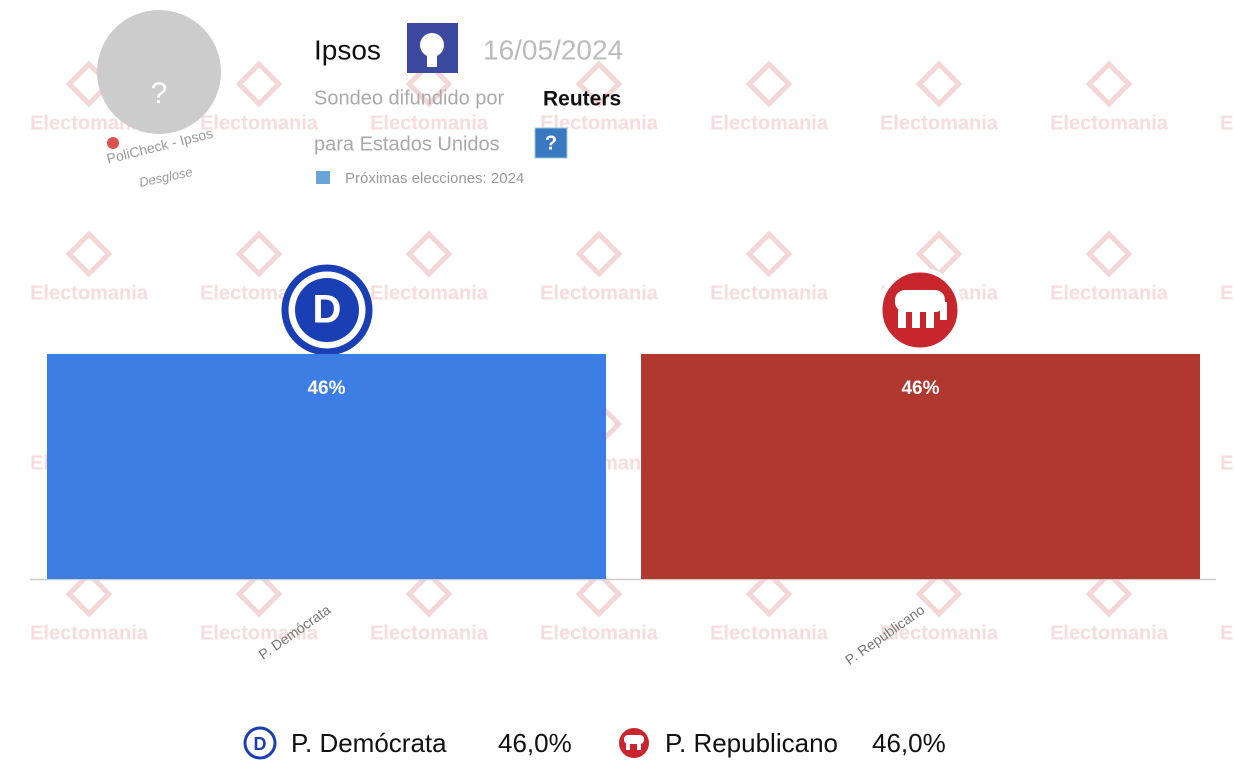  Describe the element at coordinates (166, 177) in the screenshot. I see `breakdown-link: Desglose` at that location.